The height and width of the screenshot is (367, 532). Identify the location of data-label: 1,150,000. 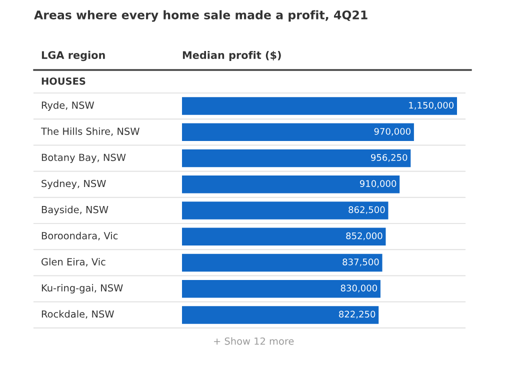
(431, 106).